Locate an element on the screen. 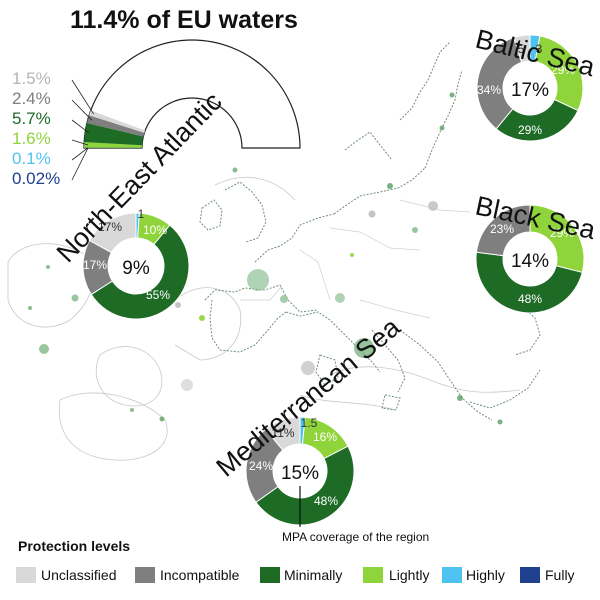 The height and width of the screenshot is (600, 600). eu-leader-highly is located at coordinates (80, 154).